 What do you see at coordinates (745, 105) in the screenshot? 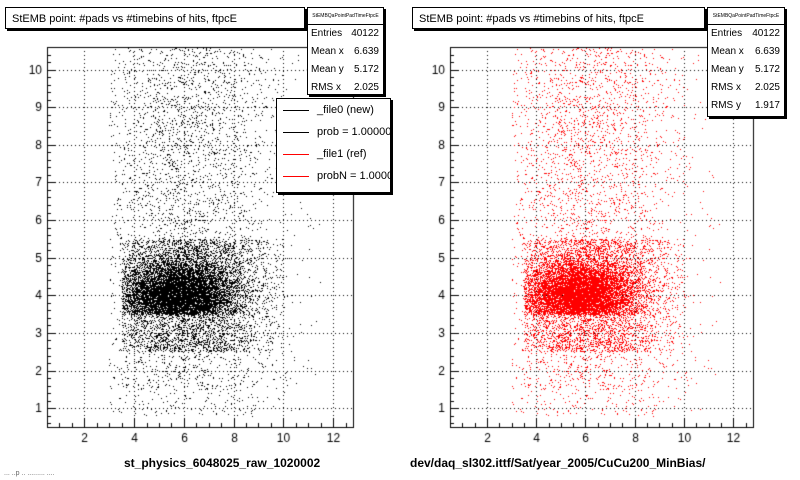
I see `right-stats-row: RMS y 1.917` at bounding box center [745, 105].